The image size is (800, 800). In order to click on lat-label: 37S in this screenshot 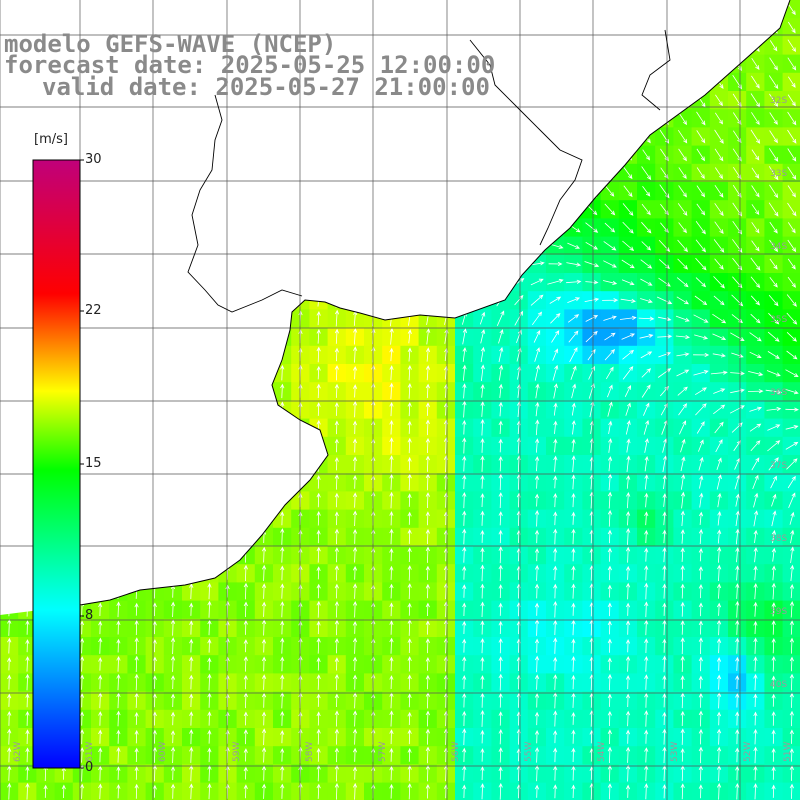, I will do `click(778, 466)`.